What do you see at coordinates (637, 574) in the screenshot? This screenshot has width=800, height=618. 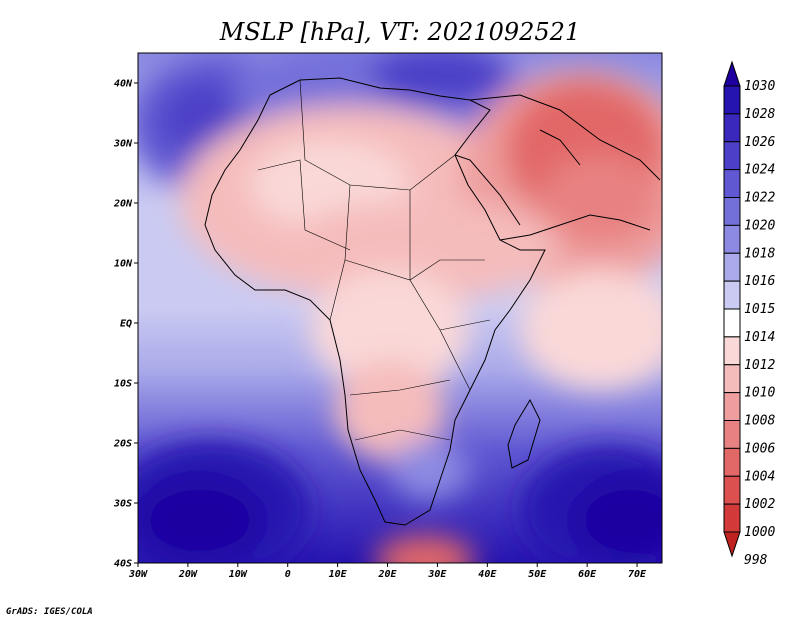 I see `x-tick-label: 70E` at bounding box center [637, 574].